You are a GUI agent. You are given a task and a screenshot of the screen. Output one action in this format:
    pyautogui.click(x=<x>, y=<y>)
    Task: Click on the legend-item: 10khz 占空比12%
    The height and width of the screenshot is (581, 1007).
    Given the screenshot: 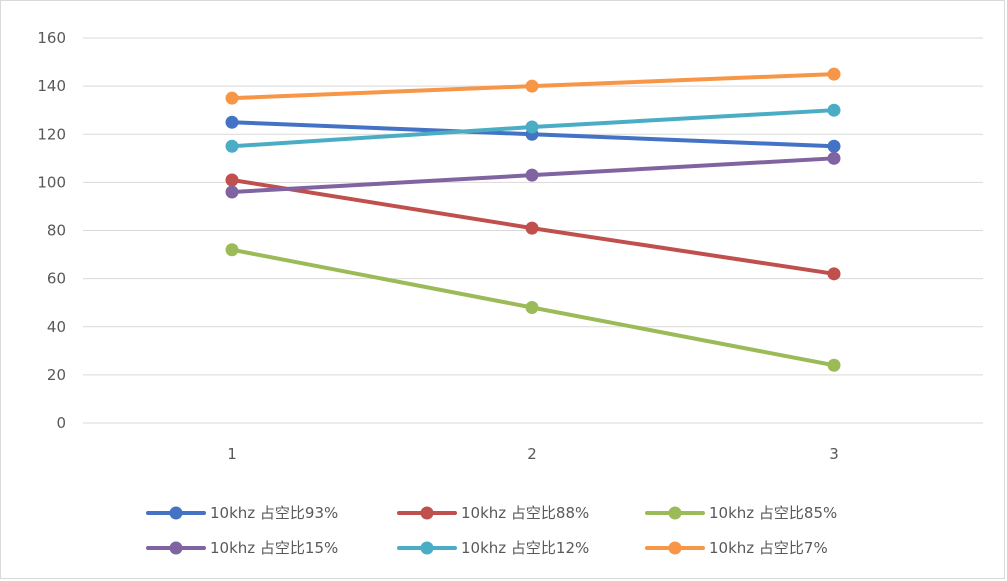 What is the action you would take?
    pyautogui.click(x=493, y=548)
    